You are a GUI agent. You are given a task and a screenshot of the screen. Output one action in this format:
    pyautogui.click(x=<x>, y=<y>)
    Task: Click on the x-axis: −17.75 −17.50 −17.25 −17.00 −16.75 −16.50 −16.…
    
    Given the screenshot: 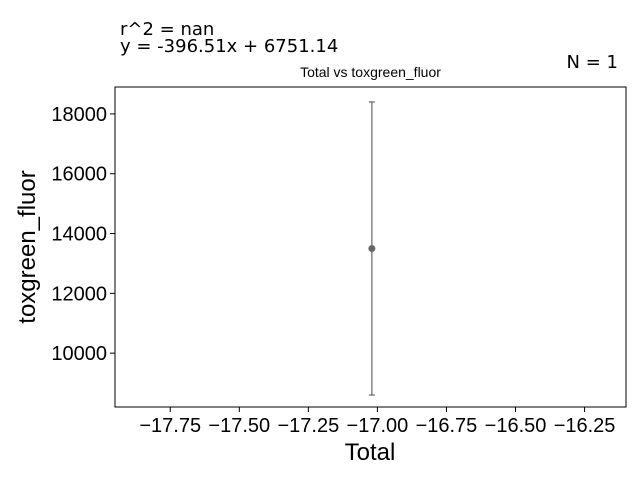 What is the action you would take?
    pyautogui.click(x=377, y=422)
    